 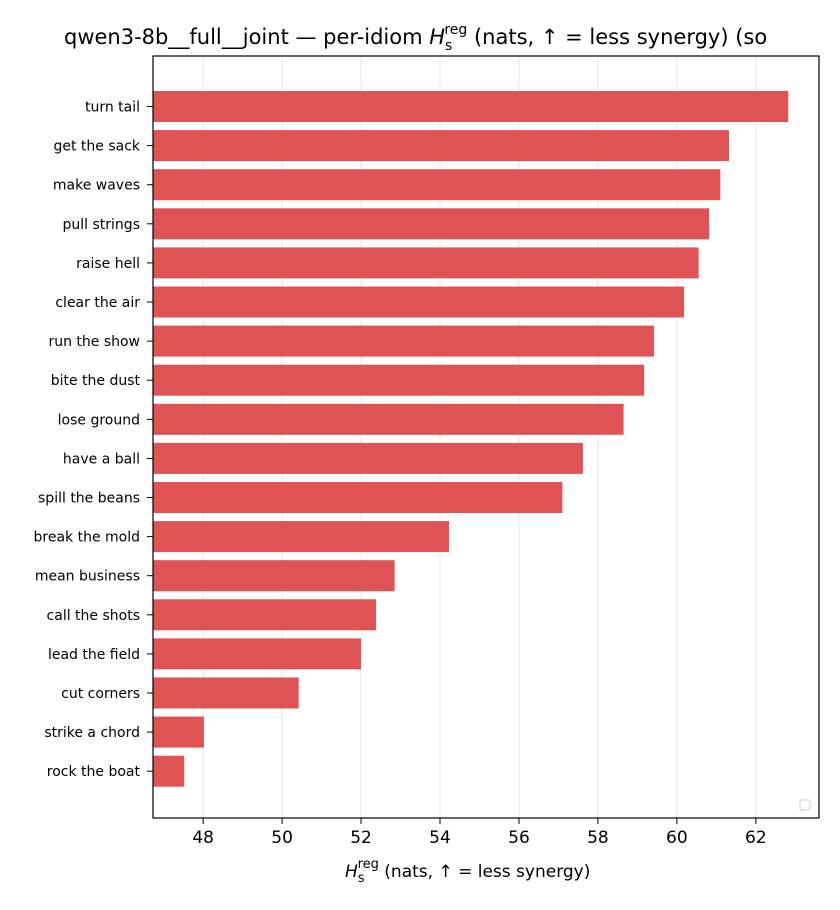 What do you see at coordinates (431, 224) in the screenshot?
I see `bar-pull-strings` at bounding box center [431, 224].